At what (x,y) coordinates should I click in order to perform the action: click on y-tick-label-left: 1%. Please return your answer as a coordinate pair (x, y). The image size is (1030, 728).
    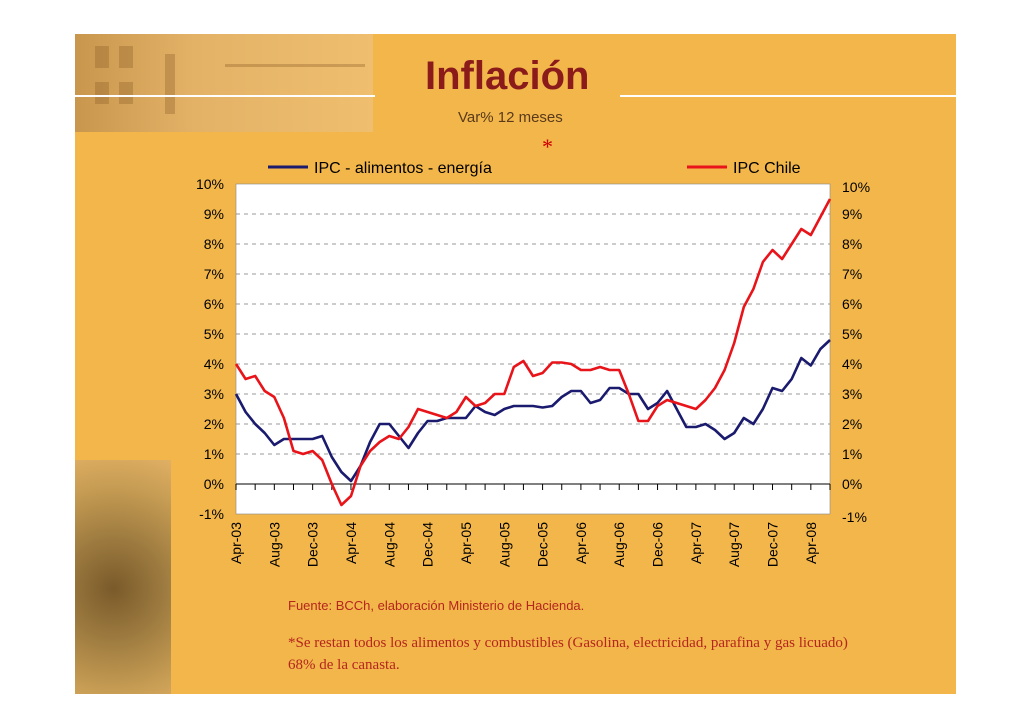
    Looking at the image, I should click on (214, 454).